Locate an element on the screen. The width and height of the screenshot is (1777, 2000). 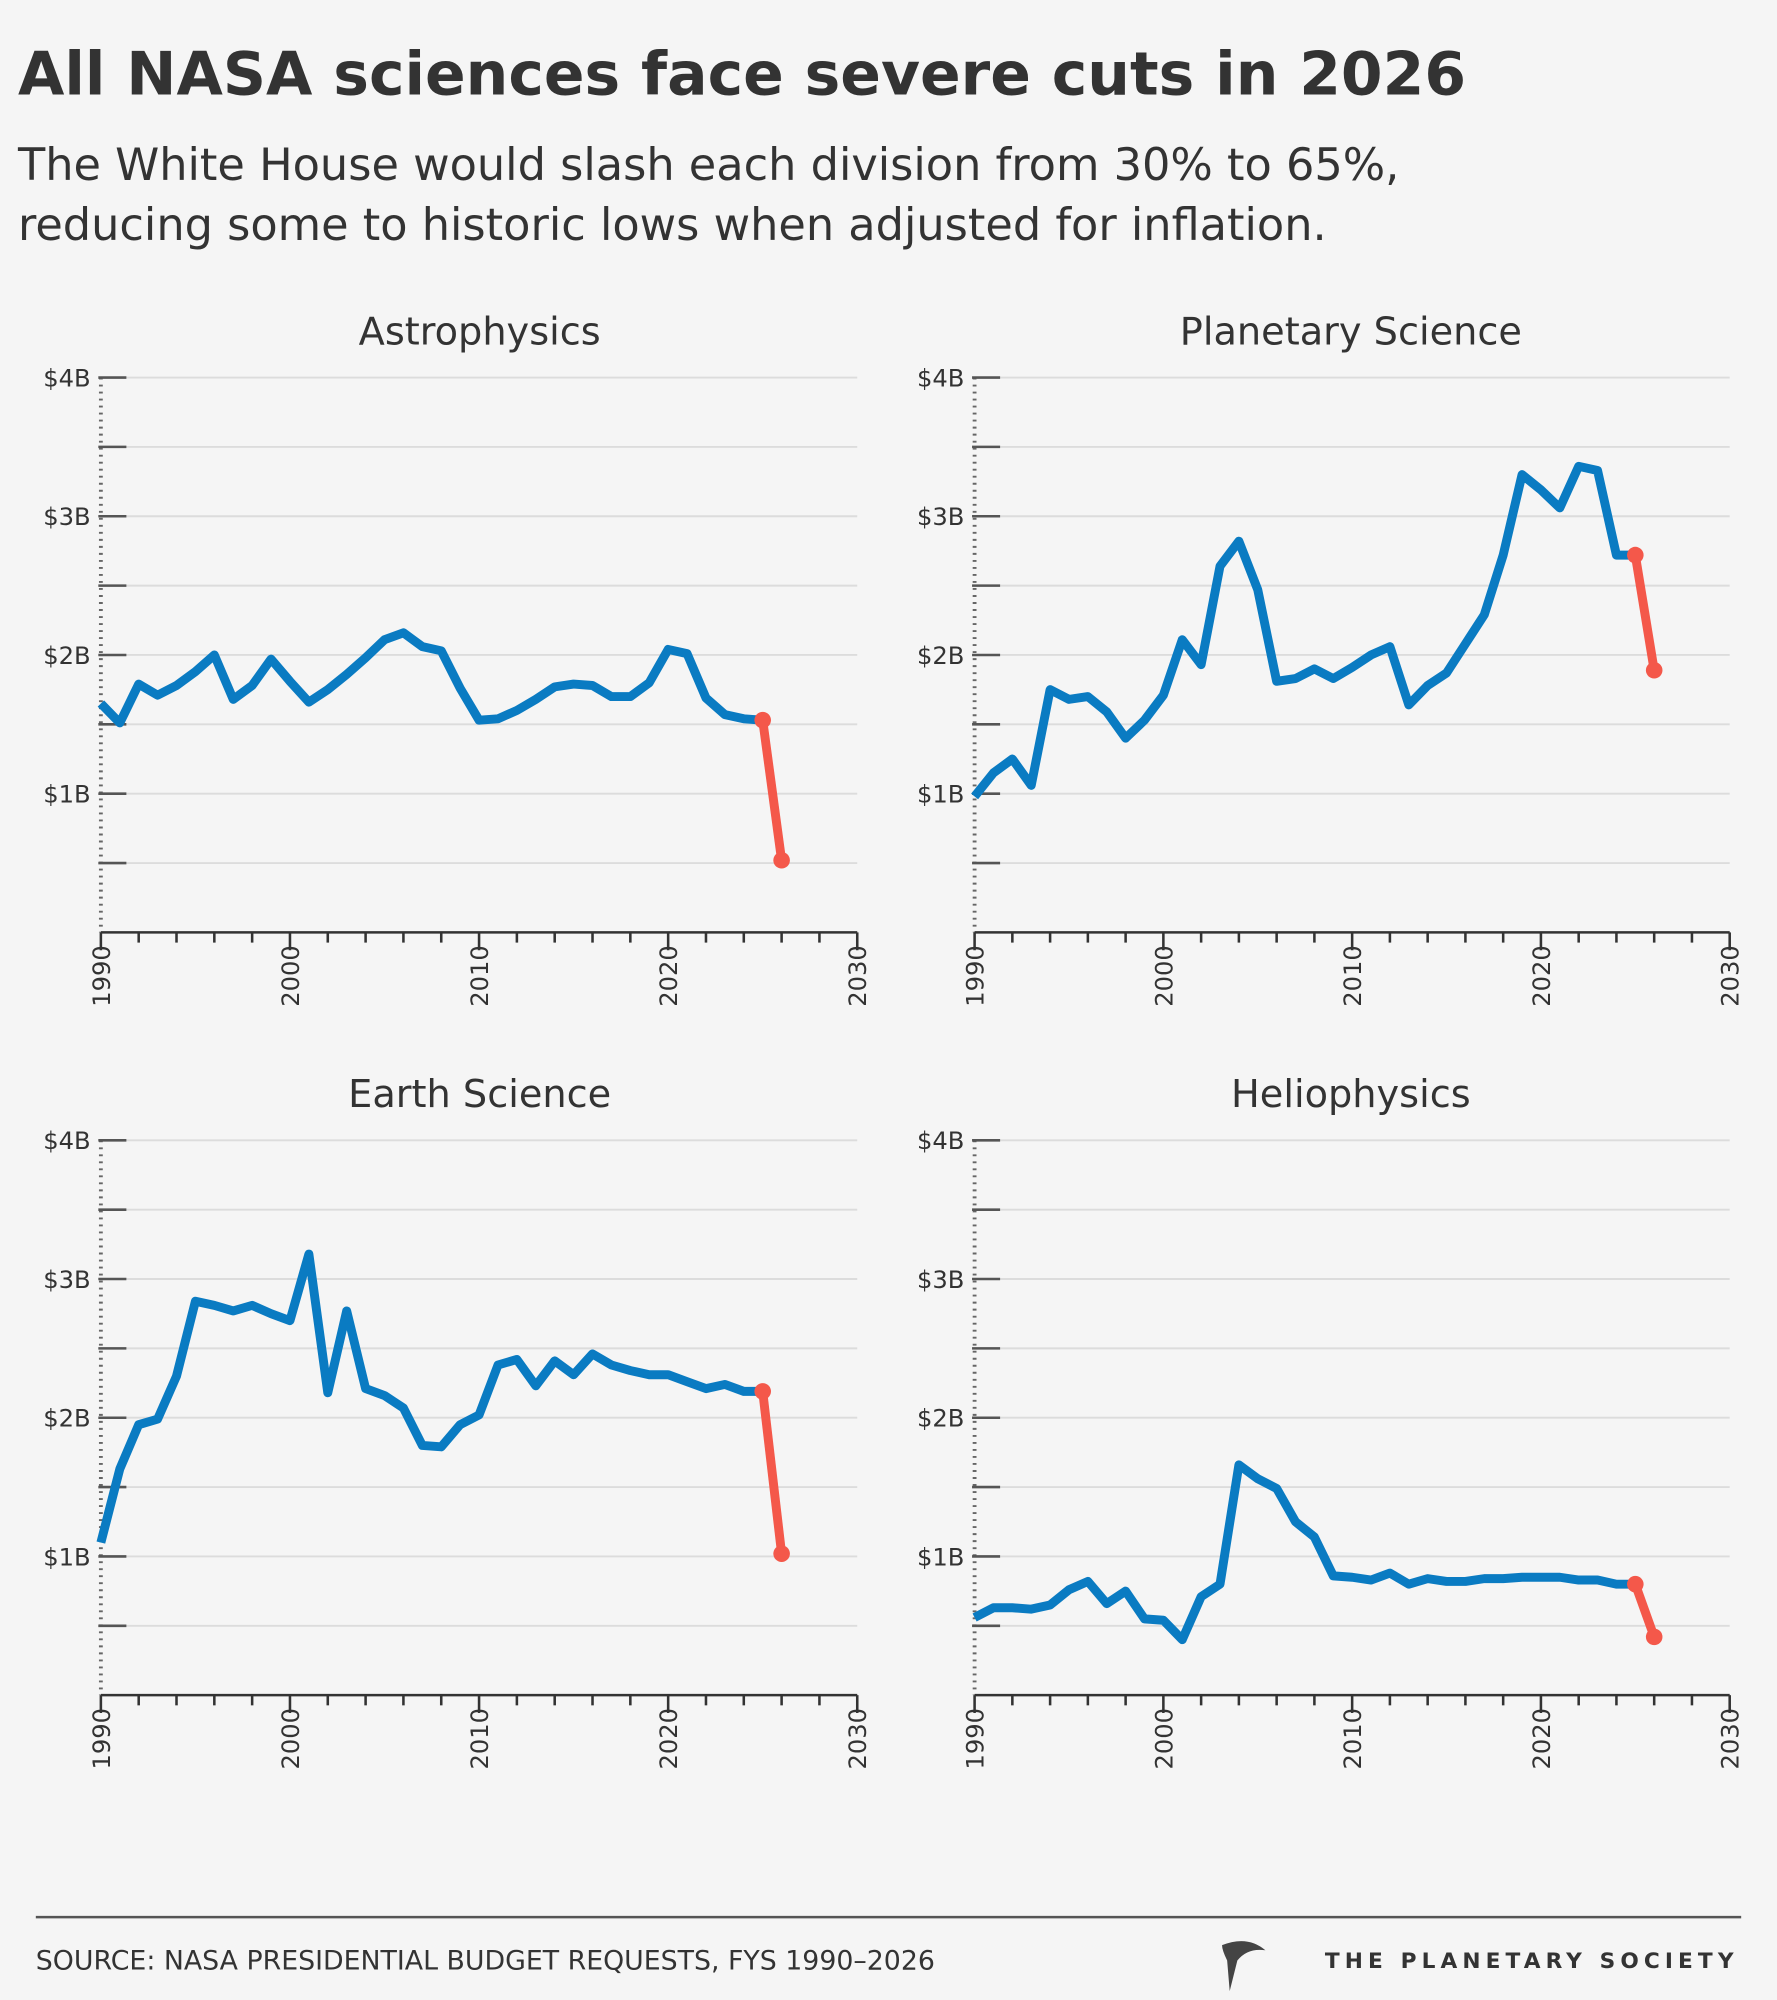
logo-mark is located at coordinates (1244, 1966).